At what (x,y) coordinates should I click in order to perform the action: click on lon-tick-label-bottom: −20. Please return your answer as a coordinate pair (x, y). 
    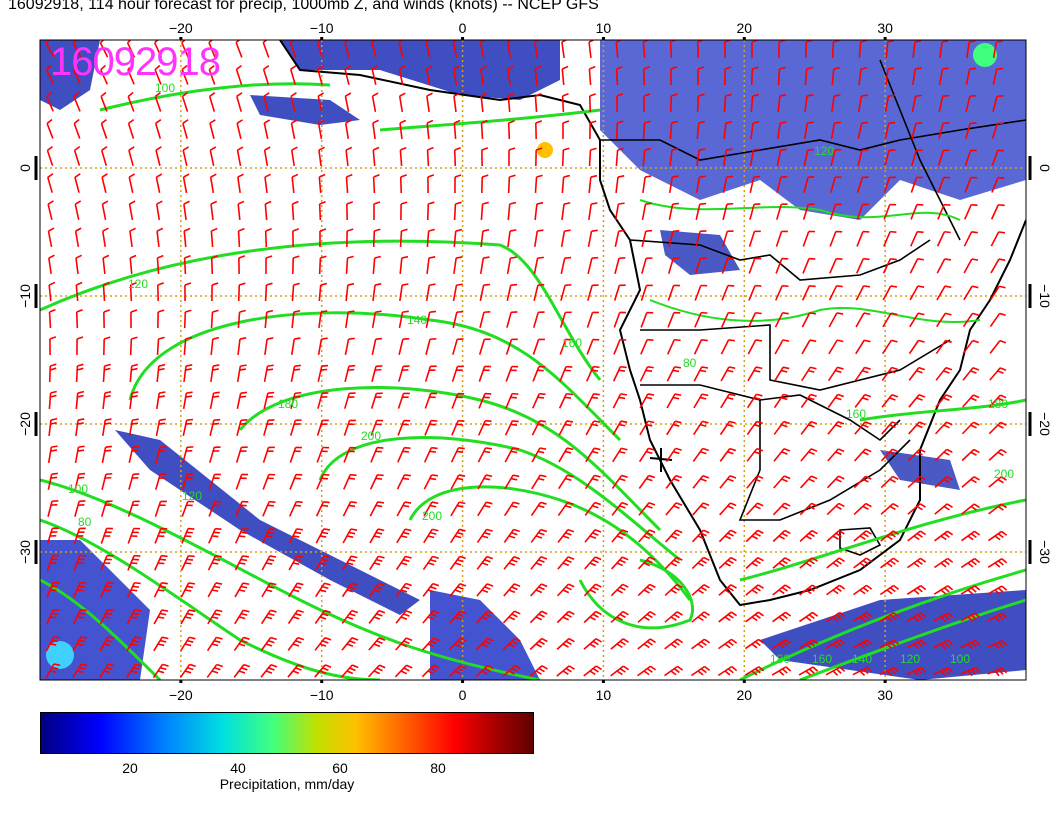
    Looking at the image, I should click on (181, 693).